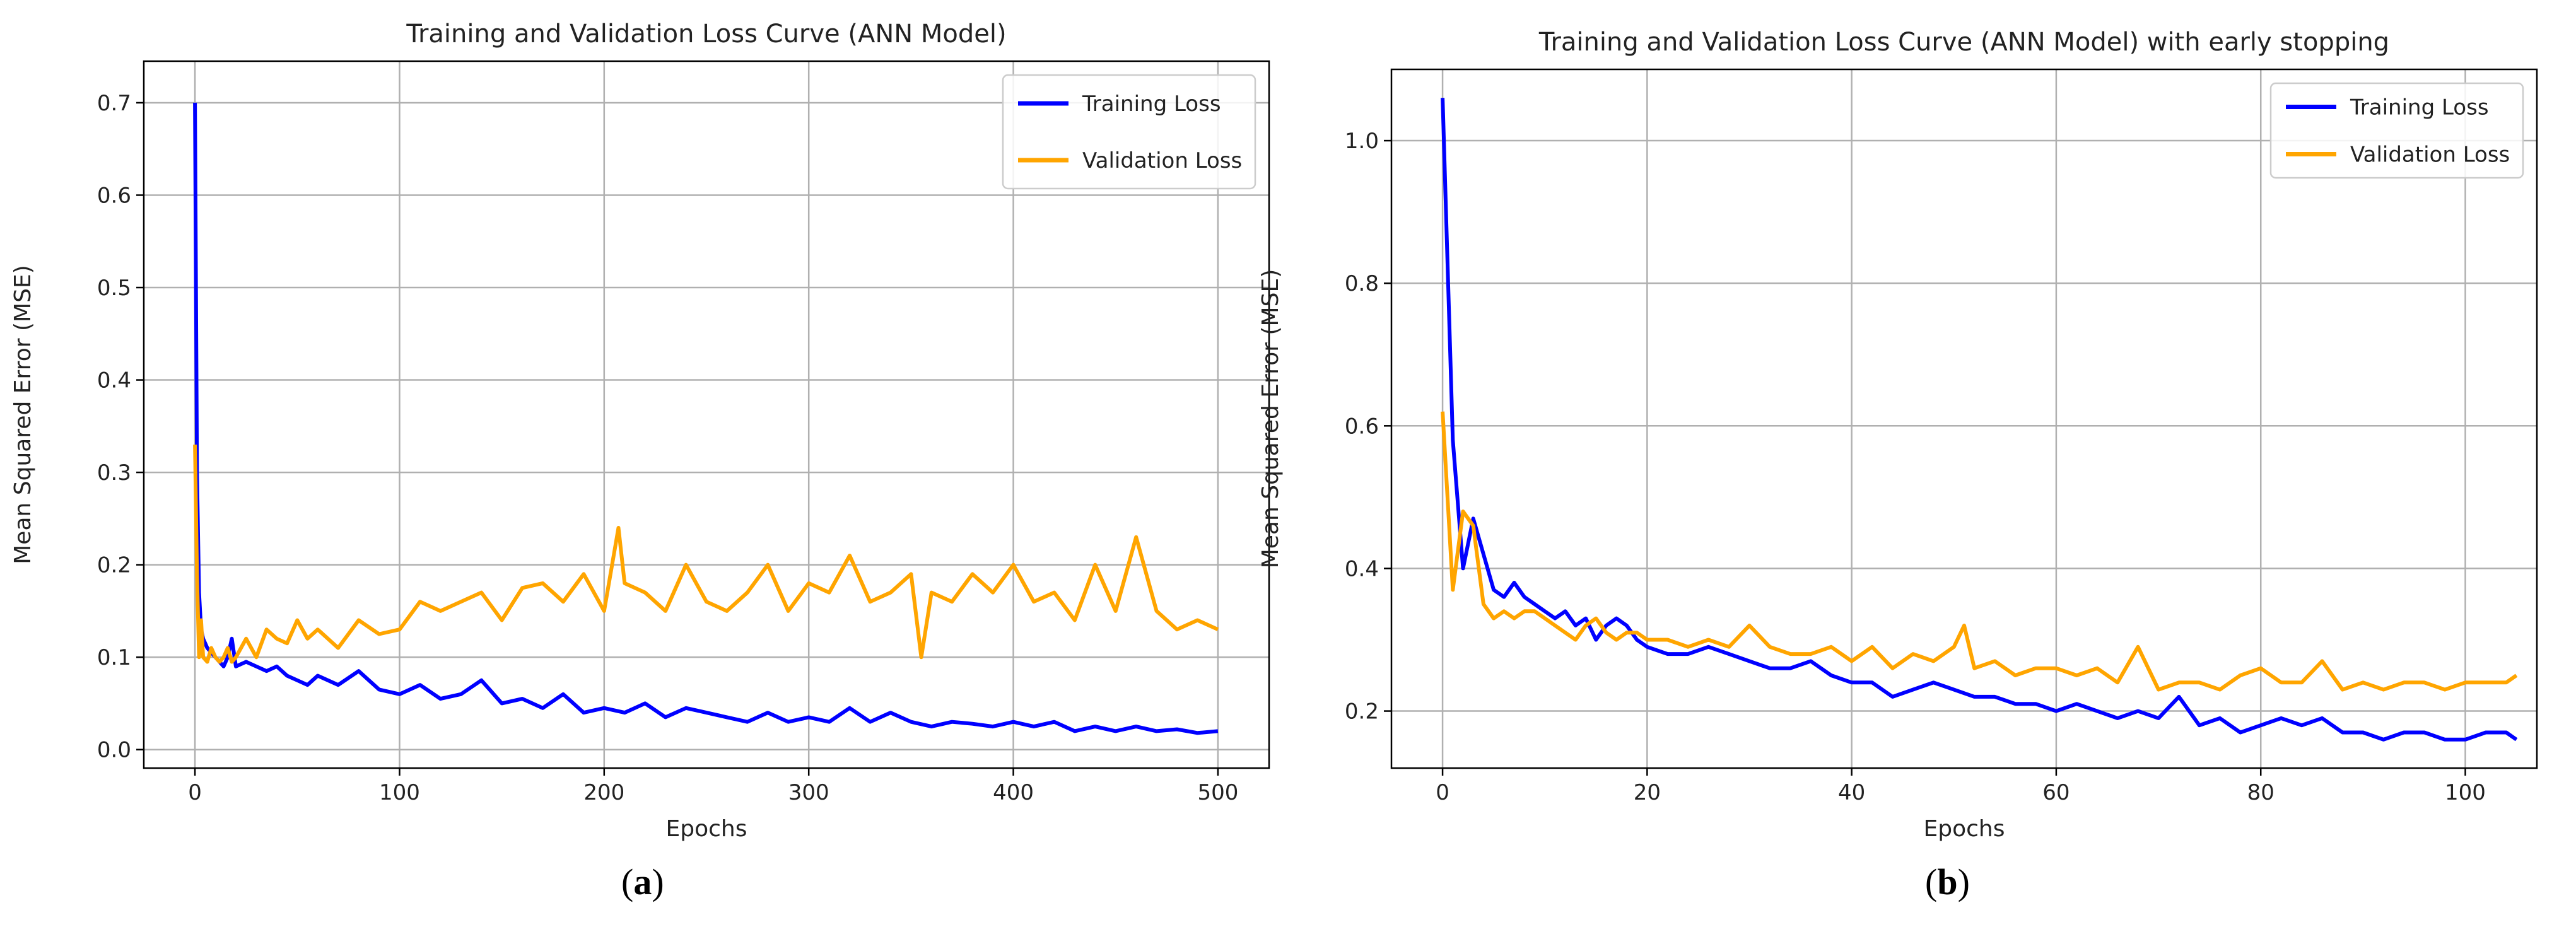 This screenshot has height=927, width=2576. What do you see at coordinates (1963, 881) in the screenshot?
I see `panel-label-close-b: )` at bounding box center [1963, 881].